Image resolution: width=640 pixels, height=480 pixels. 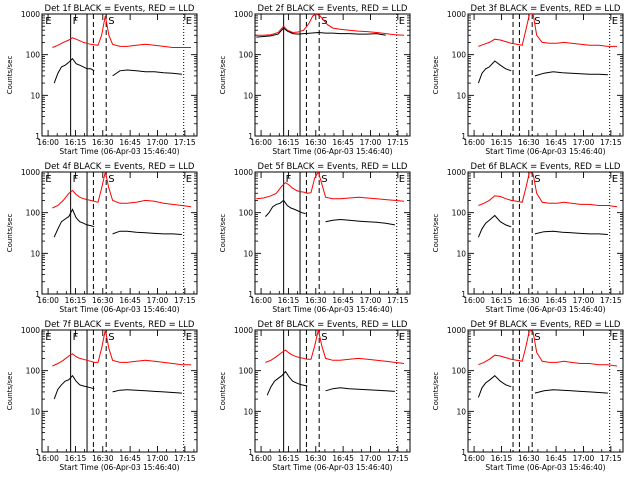 What do you see at coordinates (546, 167) in the screenshot?
I see `panel-title: Det 6f BLACK = Events, RED = LLD` at bounding box center [546, 167].